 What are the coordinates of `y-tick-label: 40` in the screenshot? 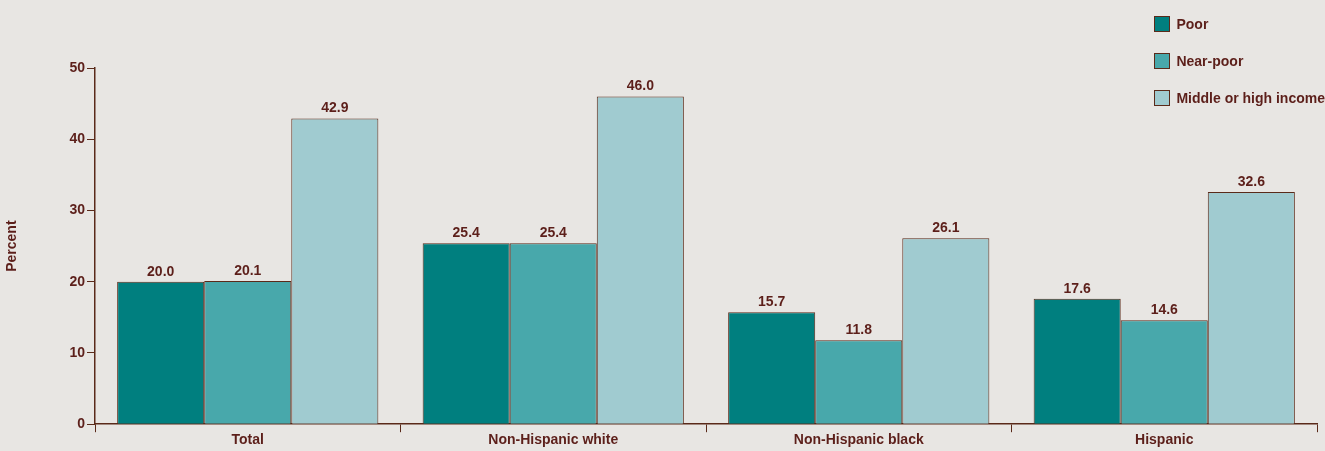 It's located at (77, 138).